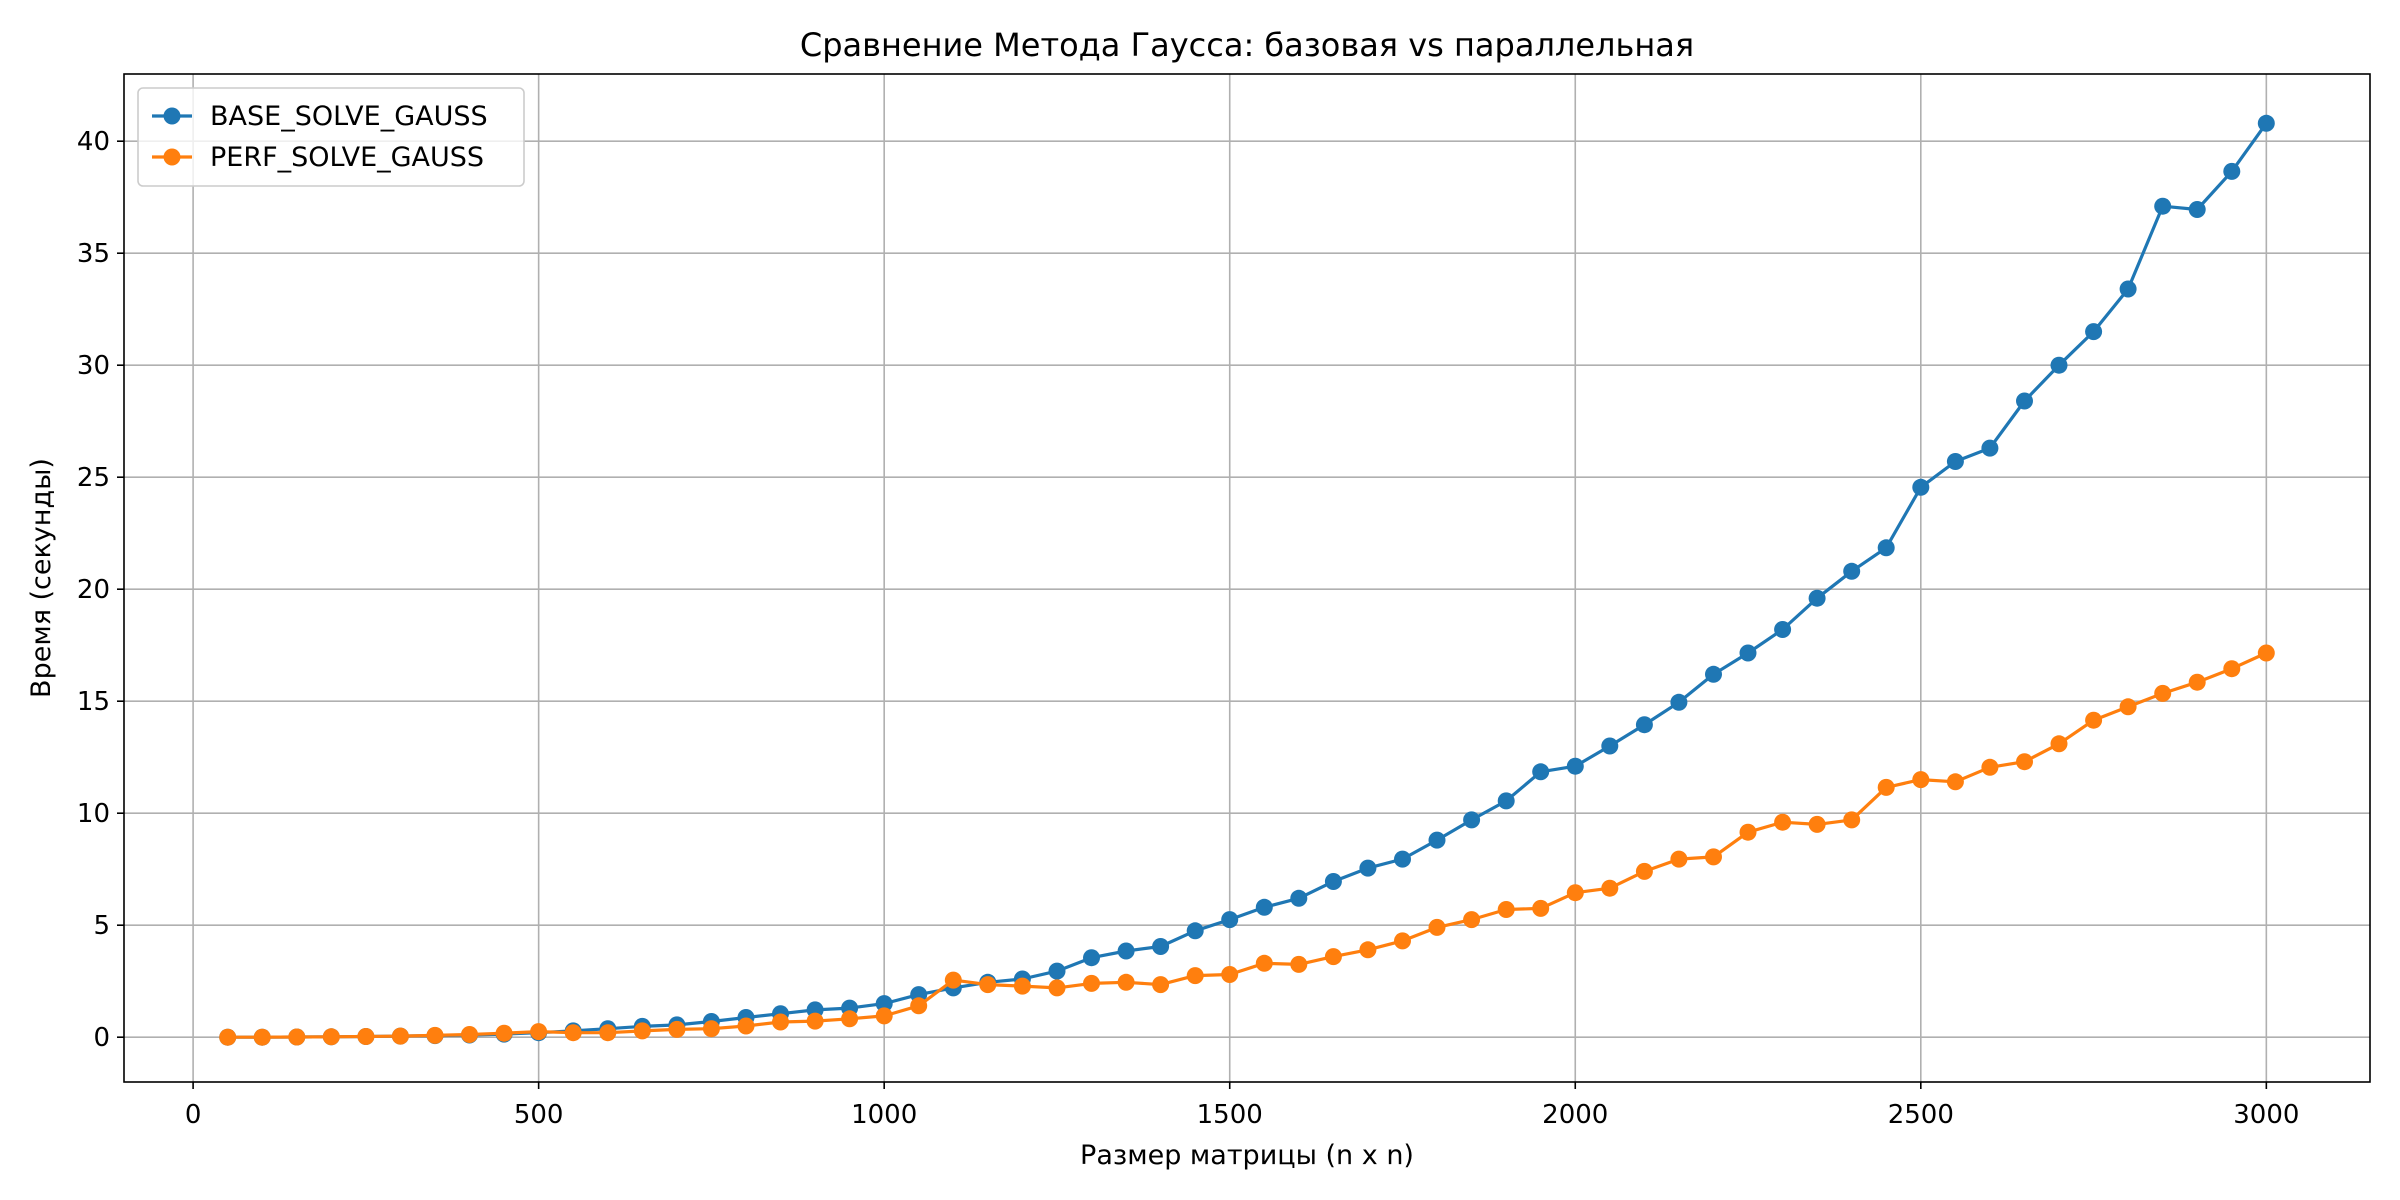 This screenshot has width=2400, height=1200. Describe the element at coordinates (100, 590) in the screenshot. I see `y-axis-ticks: 0 5 10 15 20 25 30 35 40` at that location.